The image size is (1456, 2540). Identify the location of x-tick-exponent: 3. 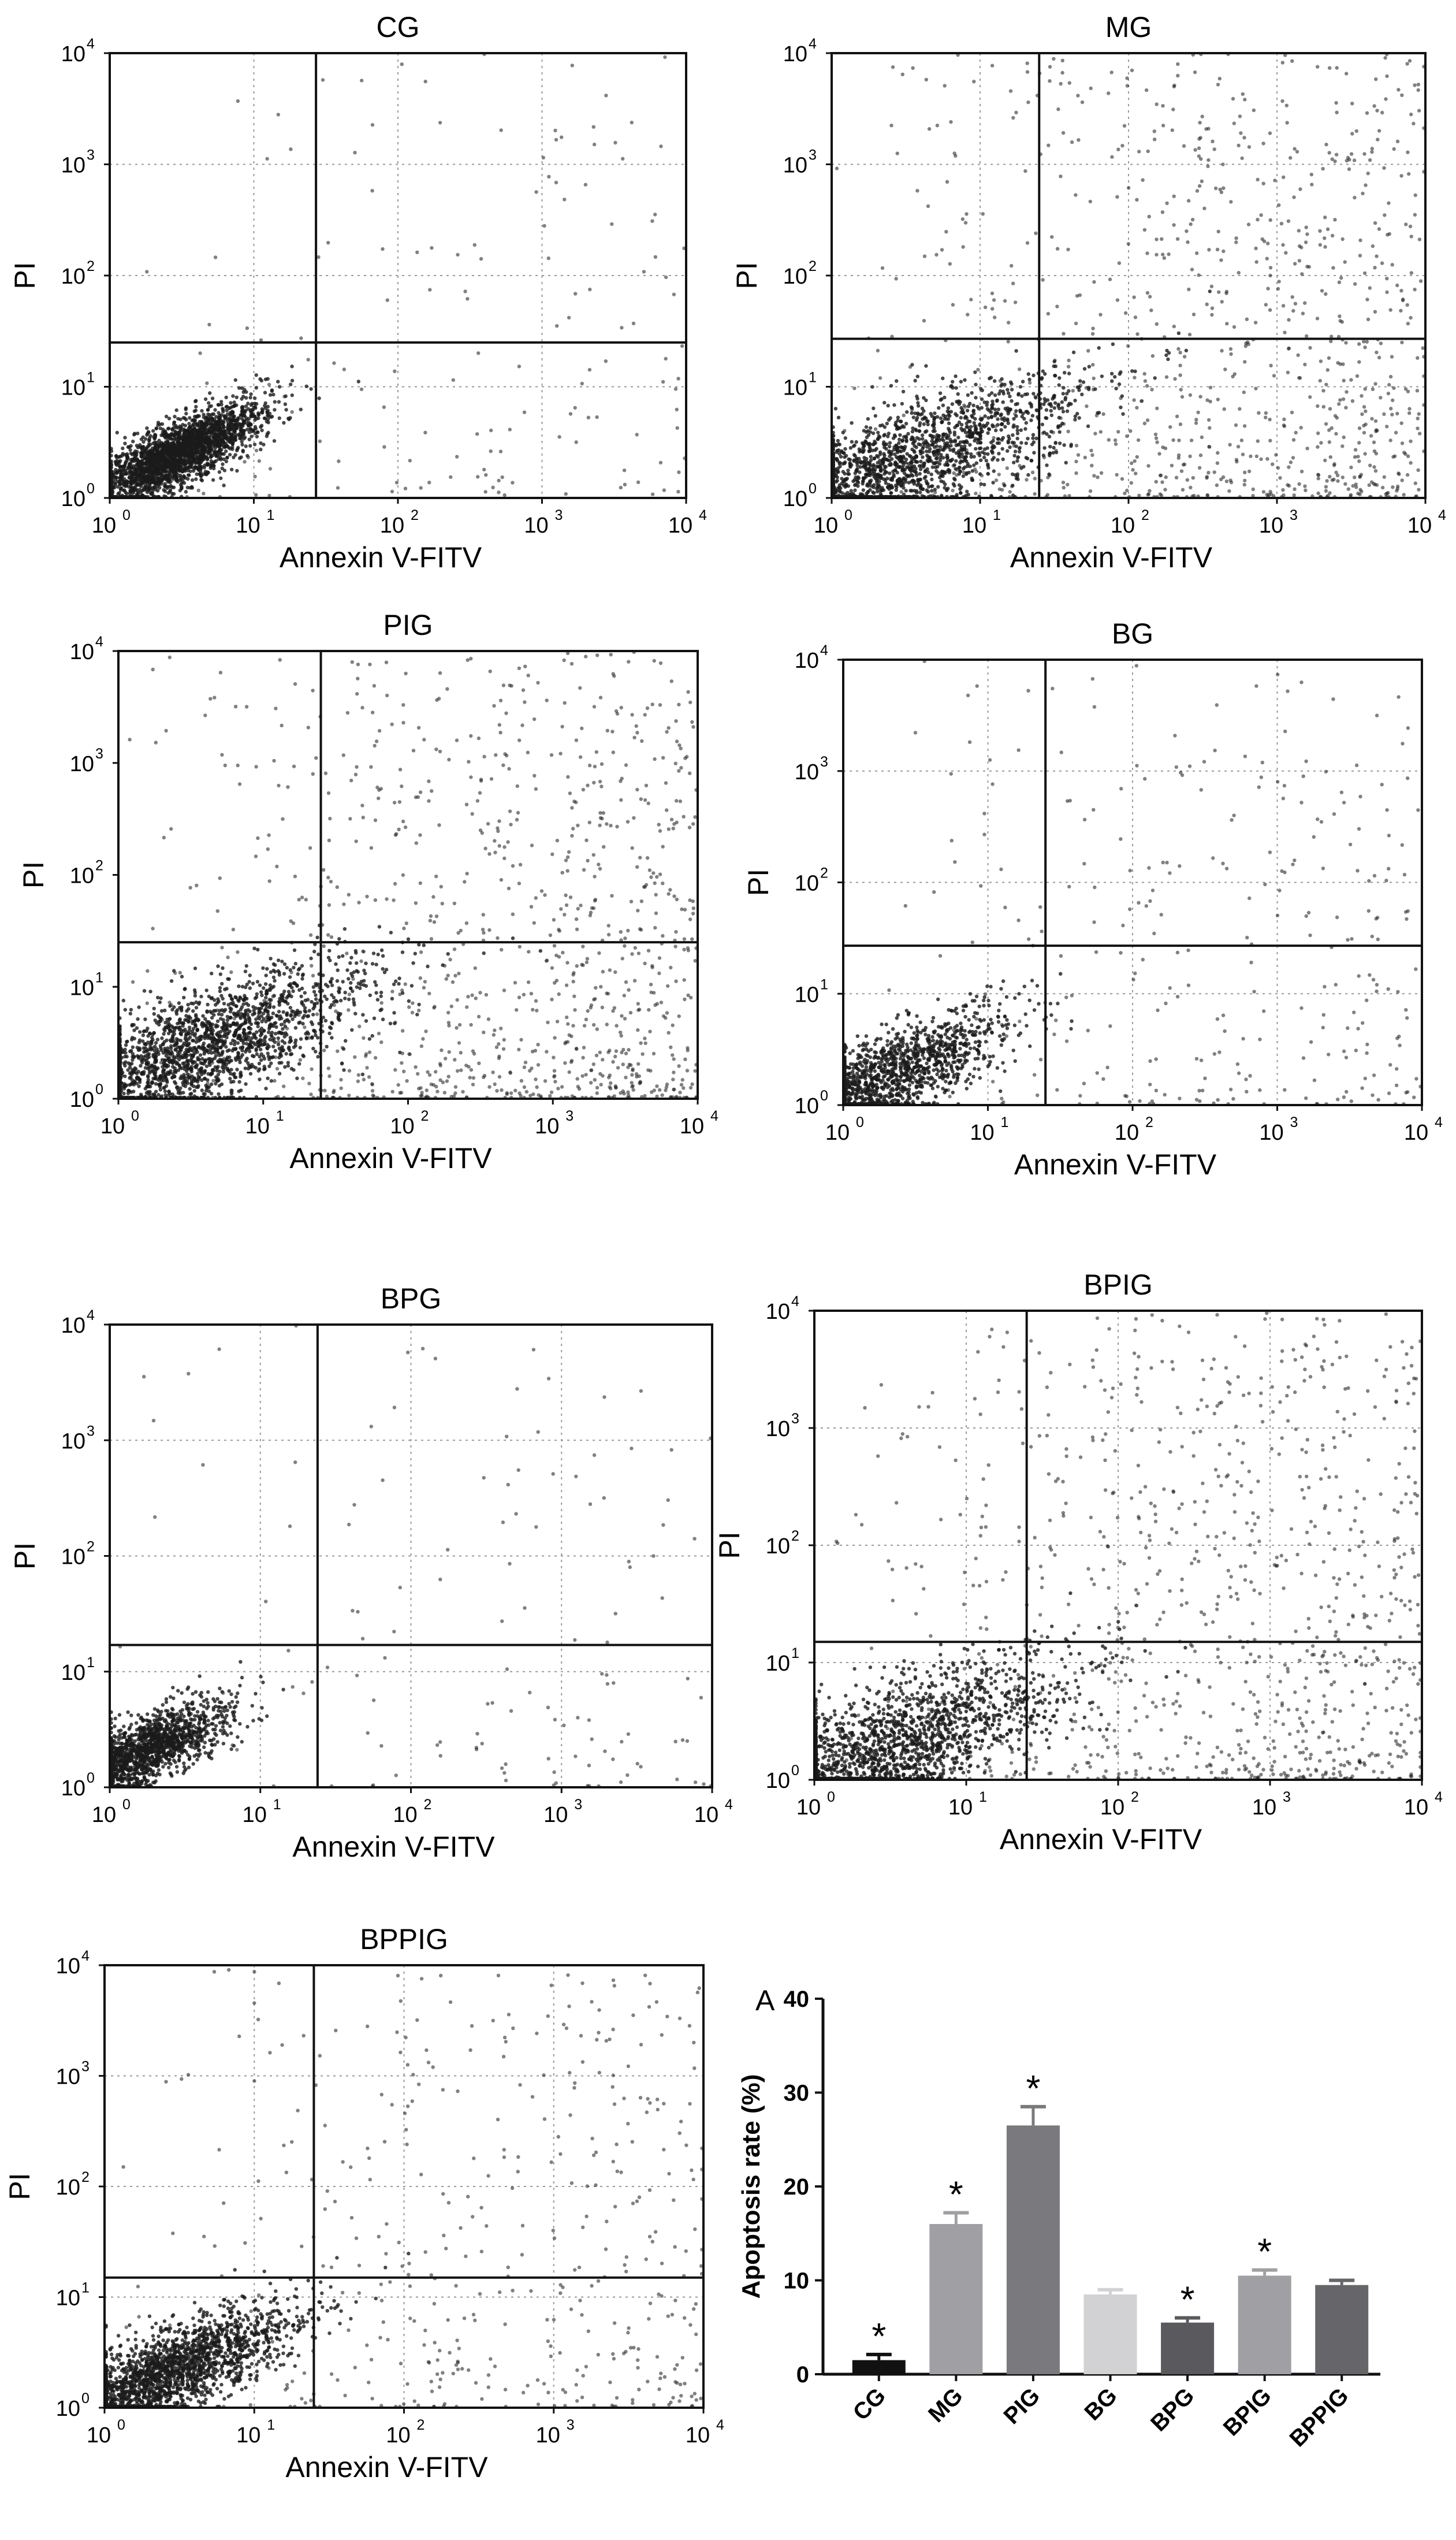
(559, 515).